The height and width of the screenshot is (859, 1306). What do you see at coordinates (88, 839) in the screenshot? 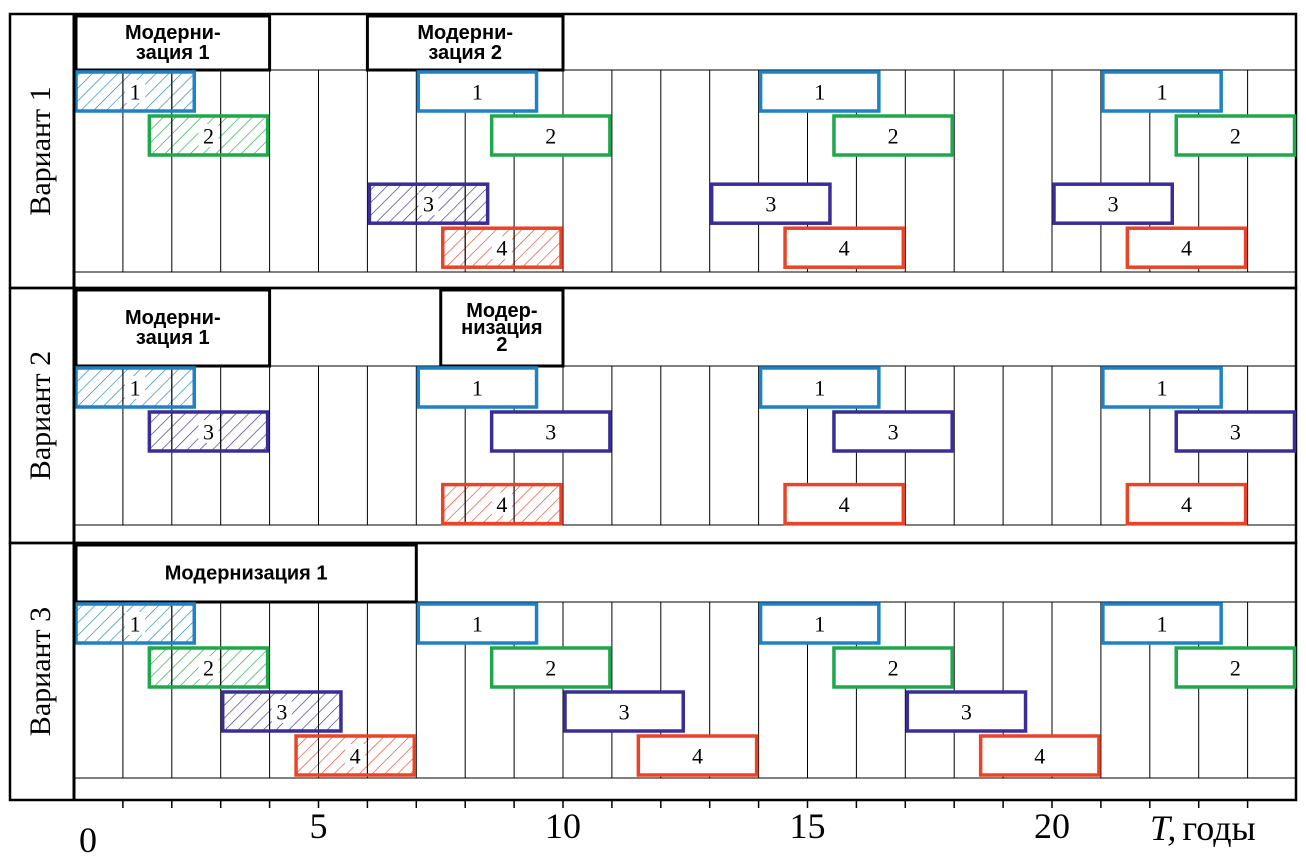
I see `x-tick-label: 0` at bounding box center [88, 839].